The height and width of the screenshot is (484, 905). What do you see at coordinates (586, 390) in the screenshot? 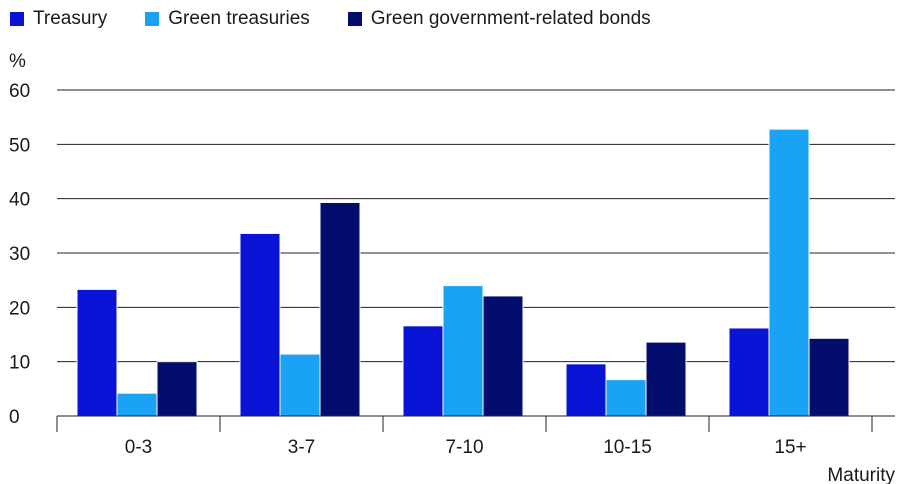
I see `bar-10-15-treasury` at bounding box center [586, 390].